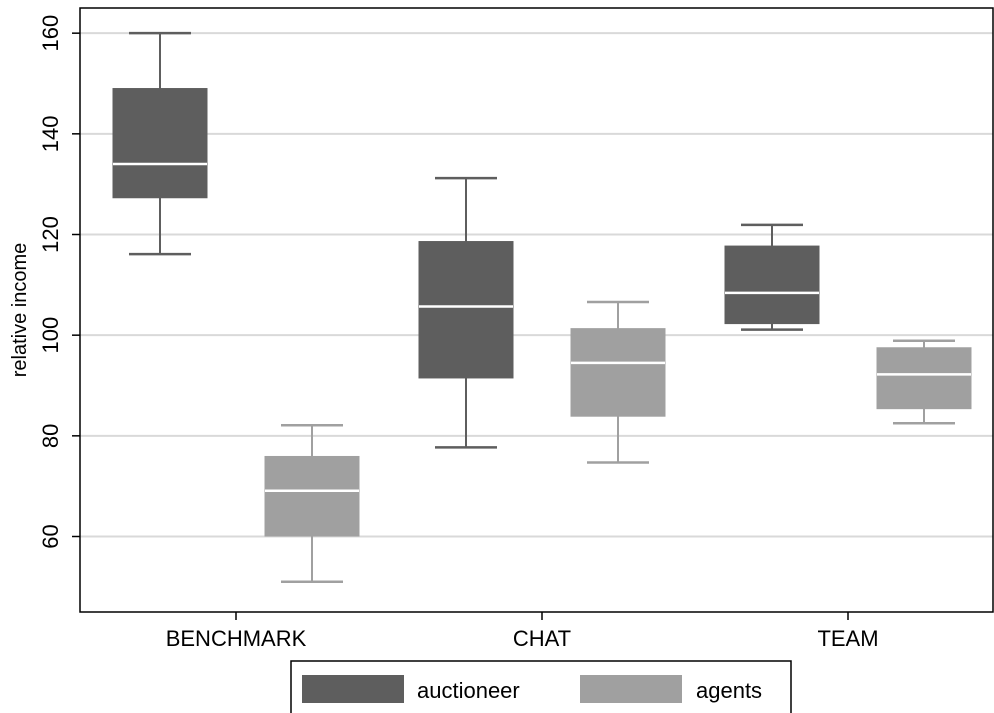 The image size is (994, 713). Describe the element at coordinates (50, 133) in the screenshot. I see `y-tick-label: 140` at that location.